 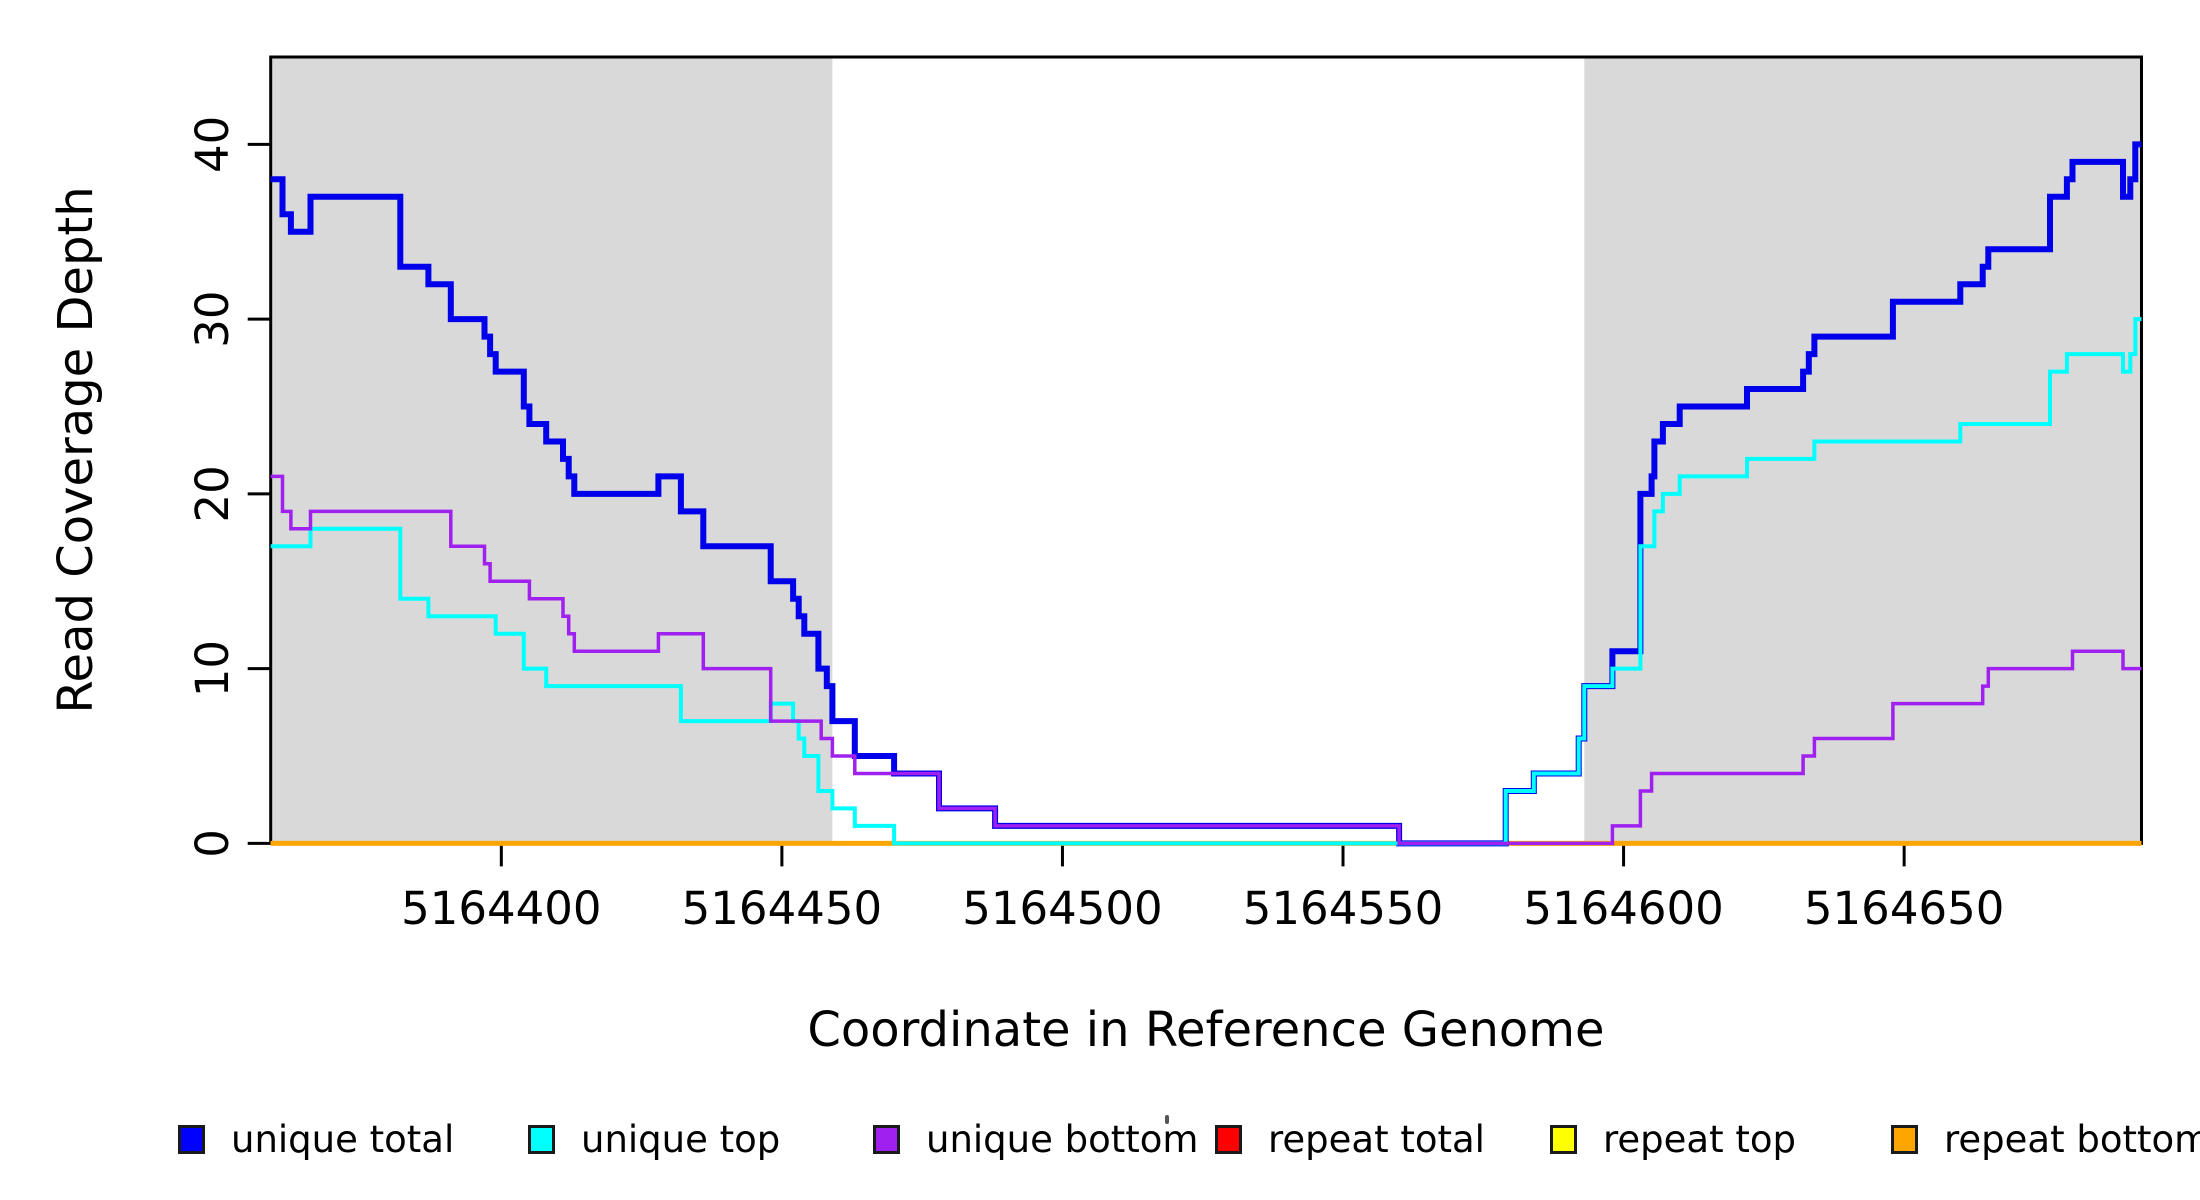 What do you see at coordinates (212, 144) in the screenshot?
I see `y-tick-label: 40` at bounding box center [212, 144].